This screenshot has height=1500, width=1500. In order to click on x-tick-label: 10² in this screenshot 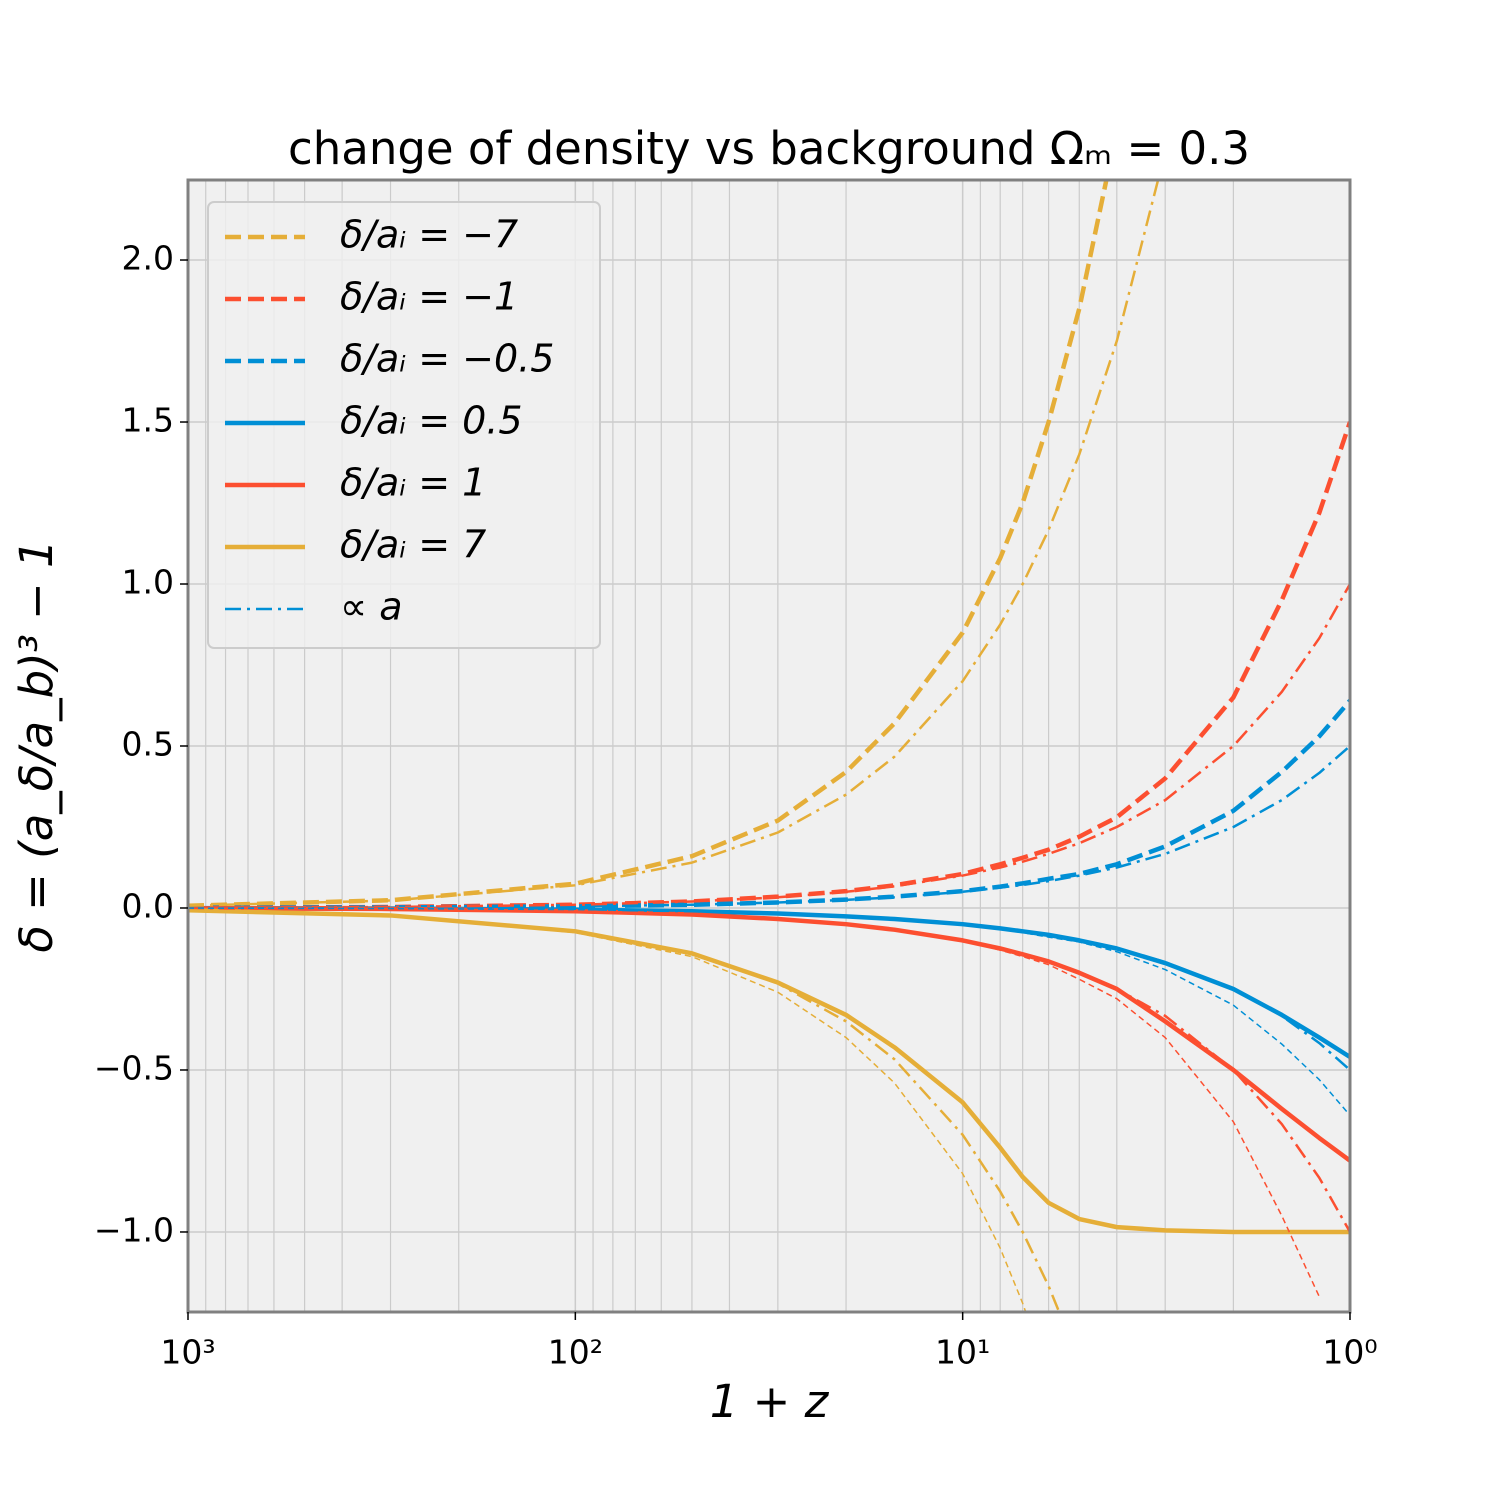, I will do `click(575, 1352)`.